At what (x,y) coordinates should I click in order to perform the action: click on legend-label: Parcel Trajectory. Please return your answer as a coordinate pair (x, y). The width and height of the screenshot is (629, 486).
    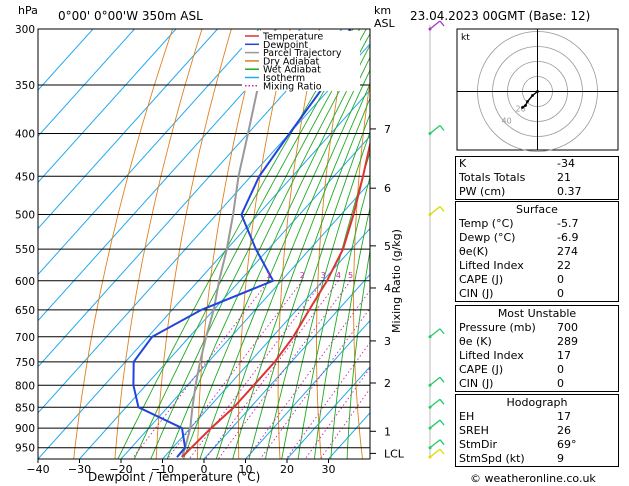
    Looking at the image, I should click on (302, 53).